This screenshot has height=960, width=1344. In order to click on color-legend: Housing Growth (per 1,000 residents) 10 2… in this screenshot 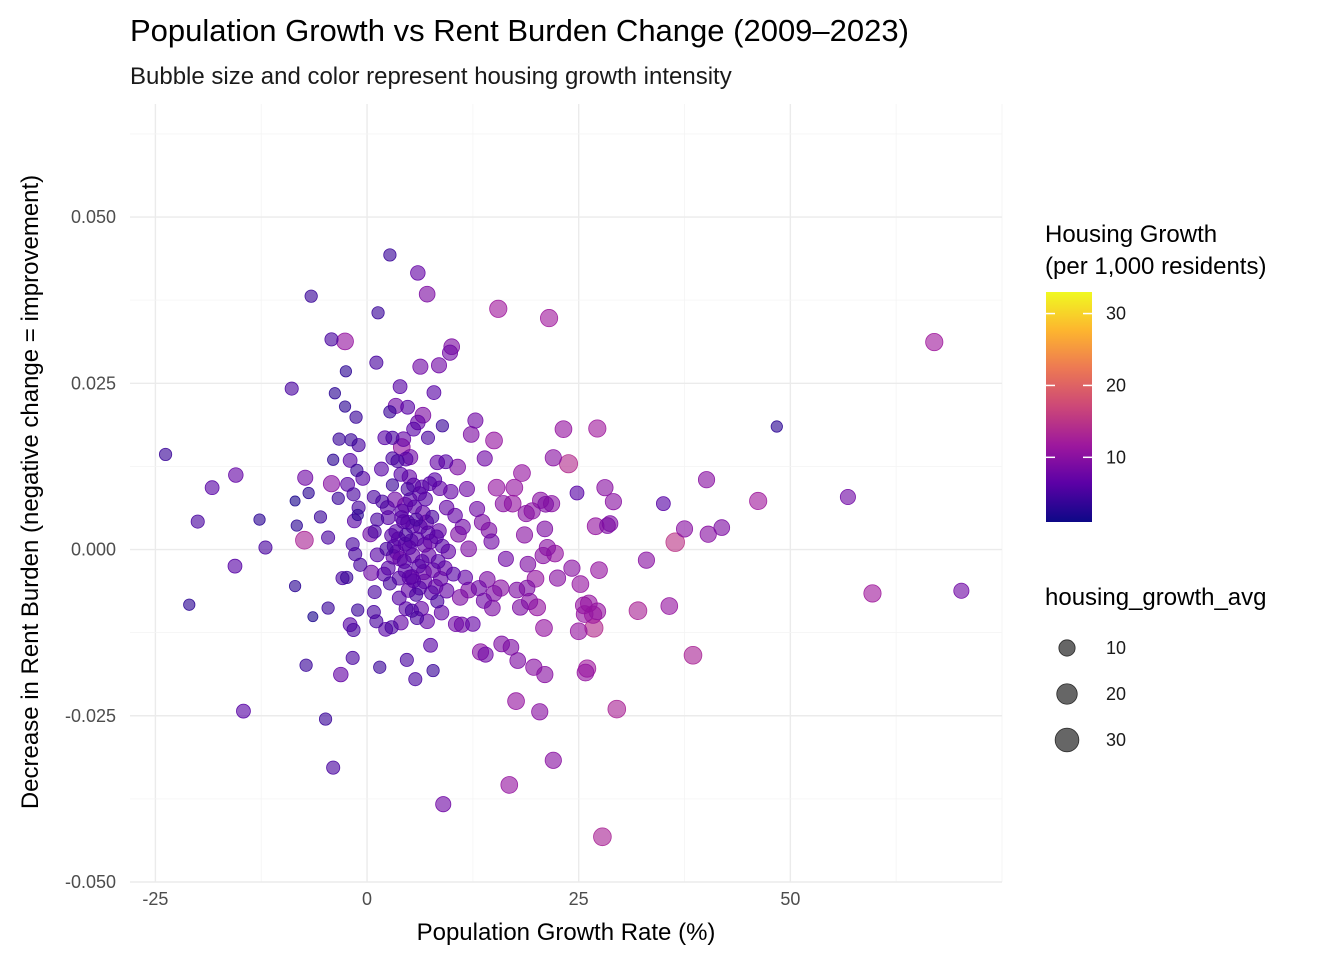, I will do `click(1155, 371)`.